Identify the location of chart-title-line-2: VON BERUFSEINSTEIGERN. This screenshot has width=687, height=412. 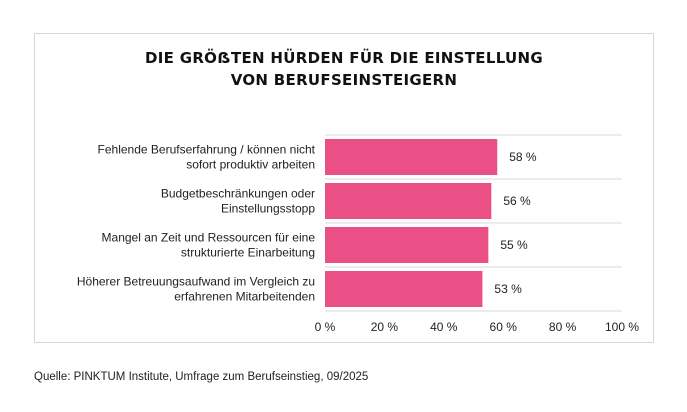
(344, 80).